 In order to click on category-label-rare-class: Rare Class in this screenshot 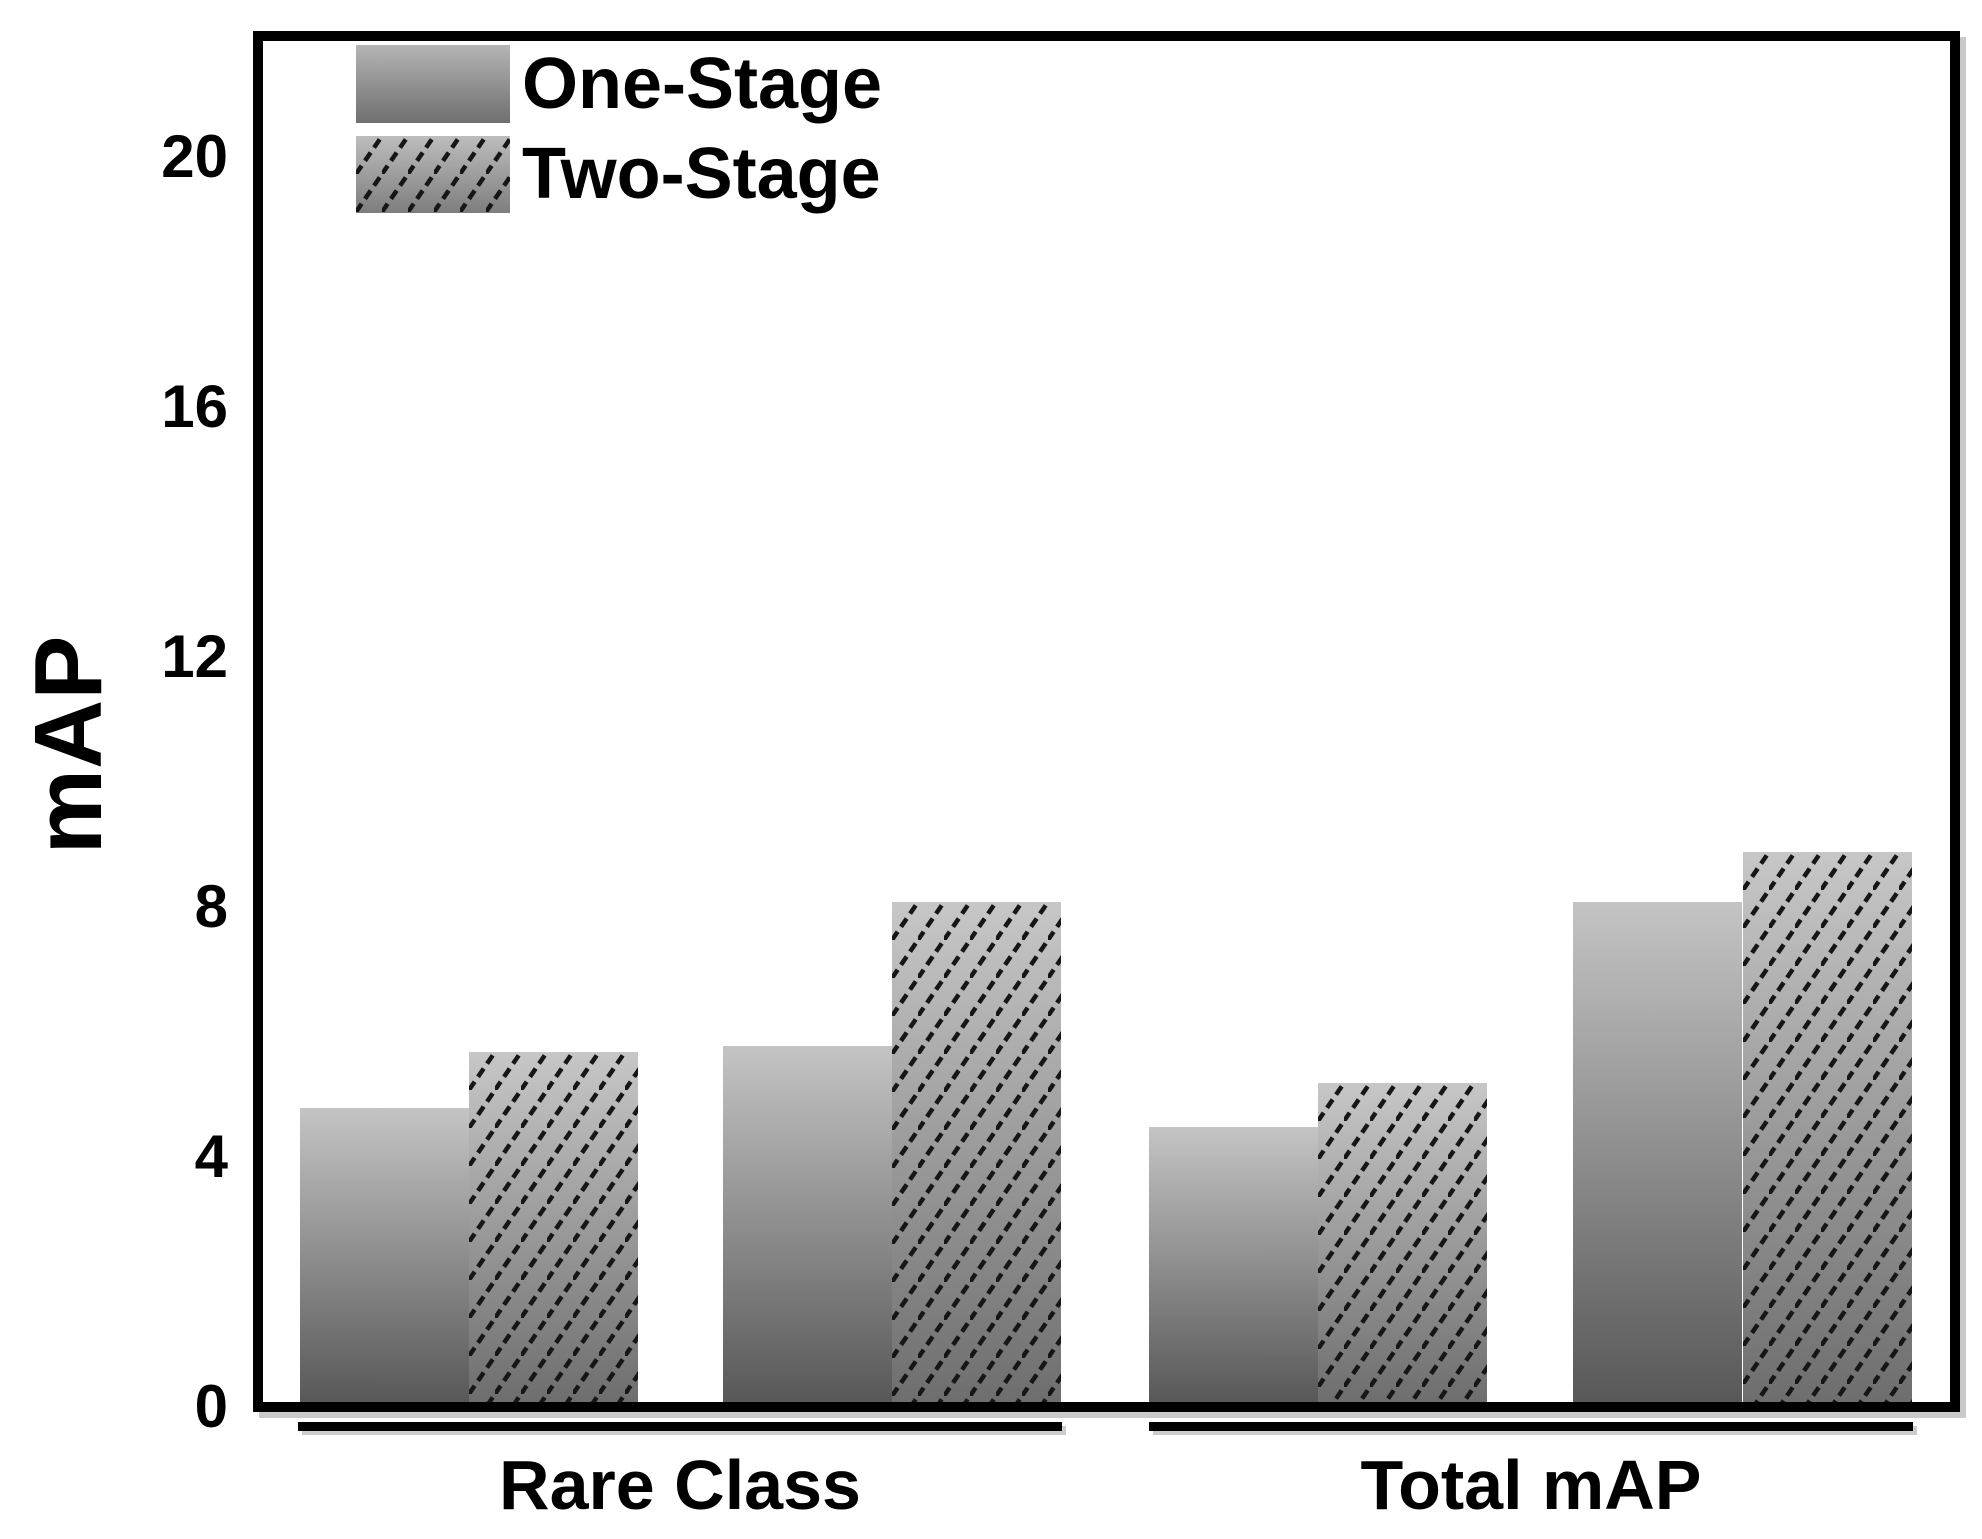, I will do `click(680, 1485)`.